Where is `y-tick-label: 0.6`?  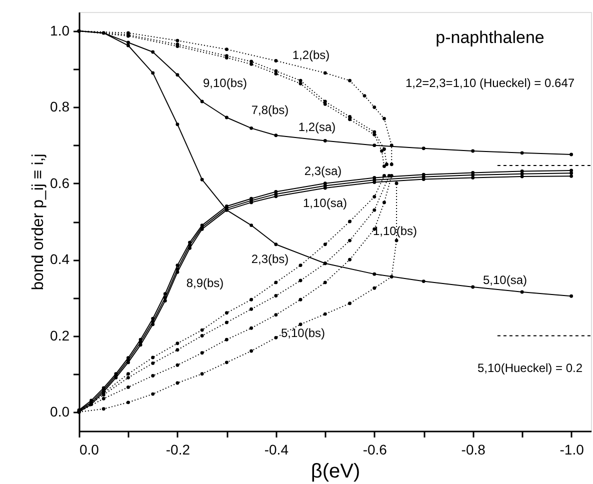
y-tick-label: 0.6 is located at coordinates (60, 182).